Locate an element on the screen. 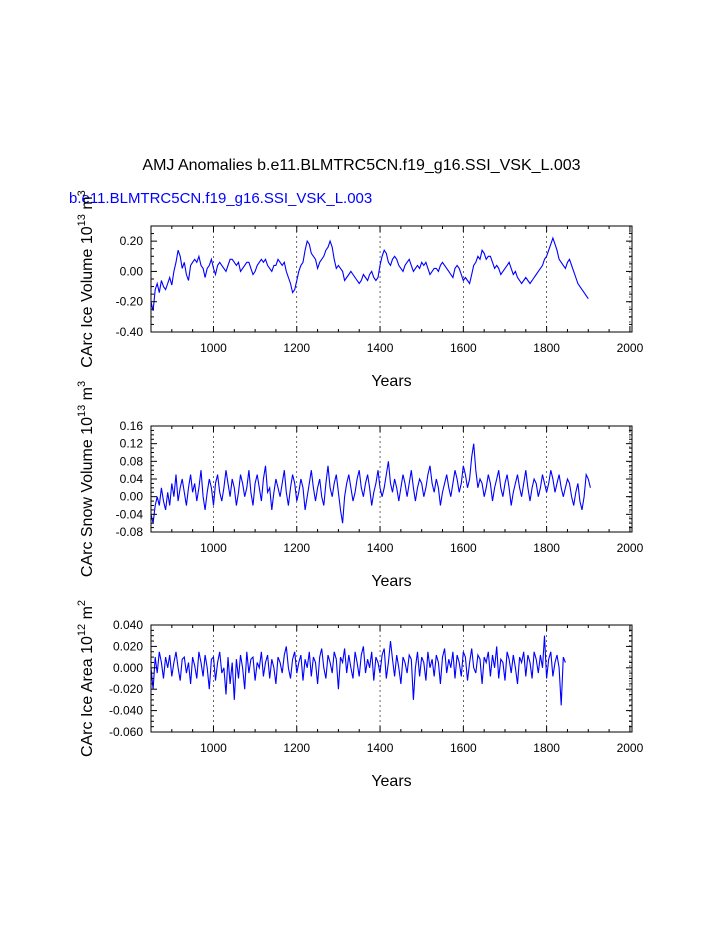 This screenshot has width=723, height=935. y-tick-label: 0.000 is located at coordinates (128, 668).